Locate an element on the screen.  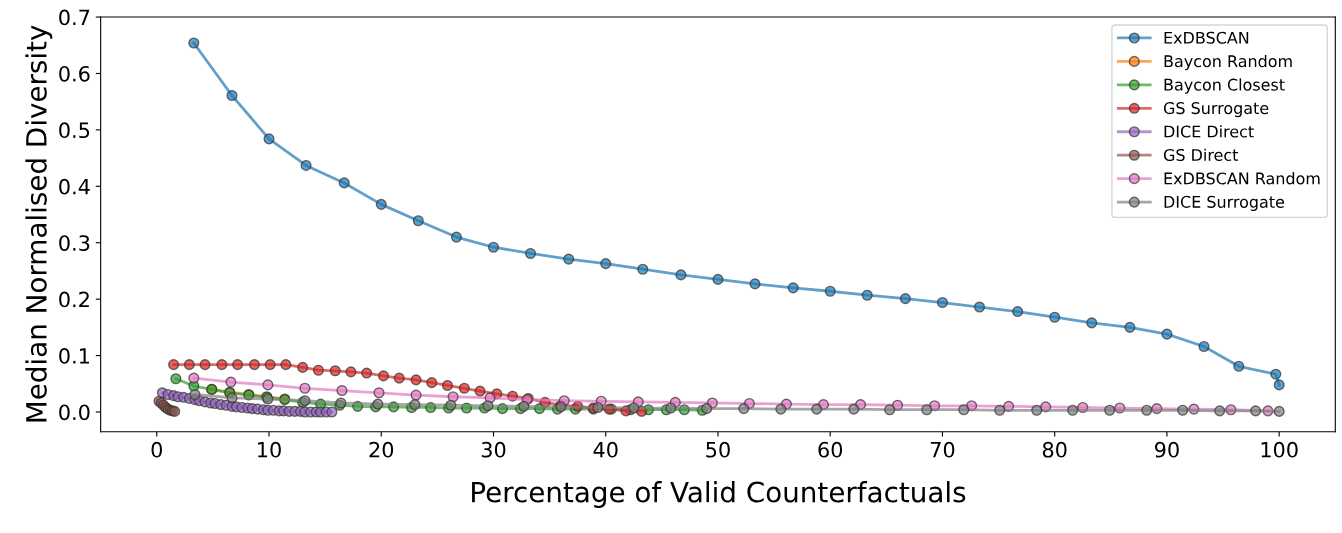
legend-label: ExDBSCAN is located at coordinates (1206, 37).